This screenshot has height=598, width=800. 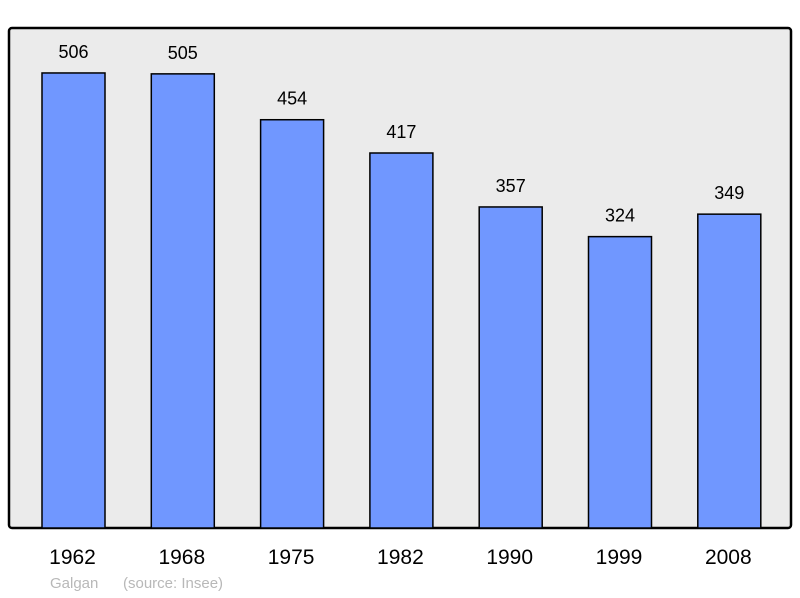 I want to click on bar-2008, so click(x=729, y=371).